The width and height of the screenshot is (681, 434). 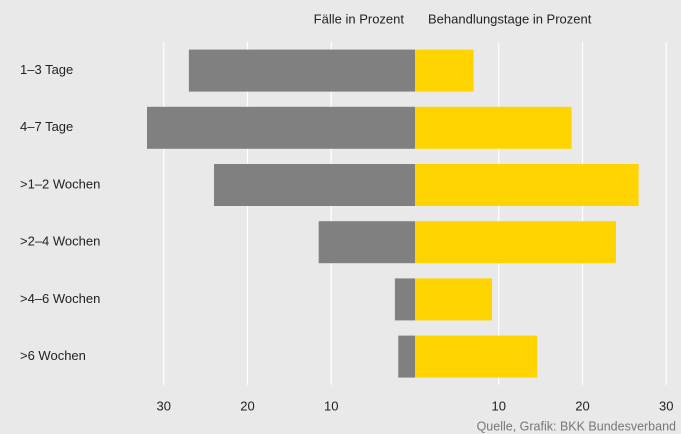 I want to click on y-tick-label: >6 Wochen, so click(x=53, y=355).